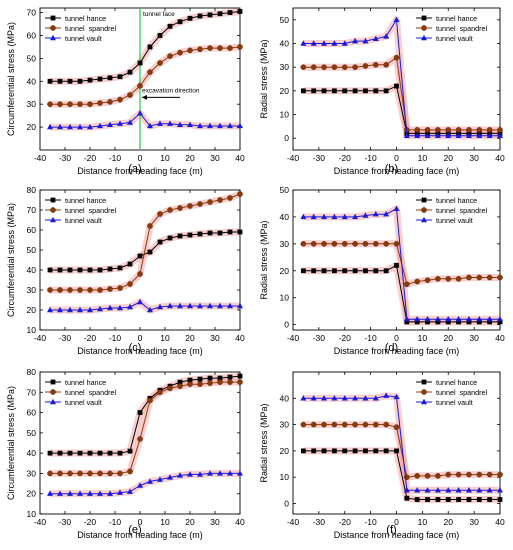 The height and width of the screenshot is (550, 513). Describe the element at coordinates (264, 442) in the screenshot. I see `y-axis-label: Radial stress (MPa)` at that location.